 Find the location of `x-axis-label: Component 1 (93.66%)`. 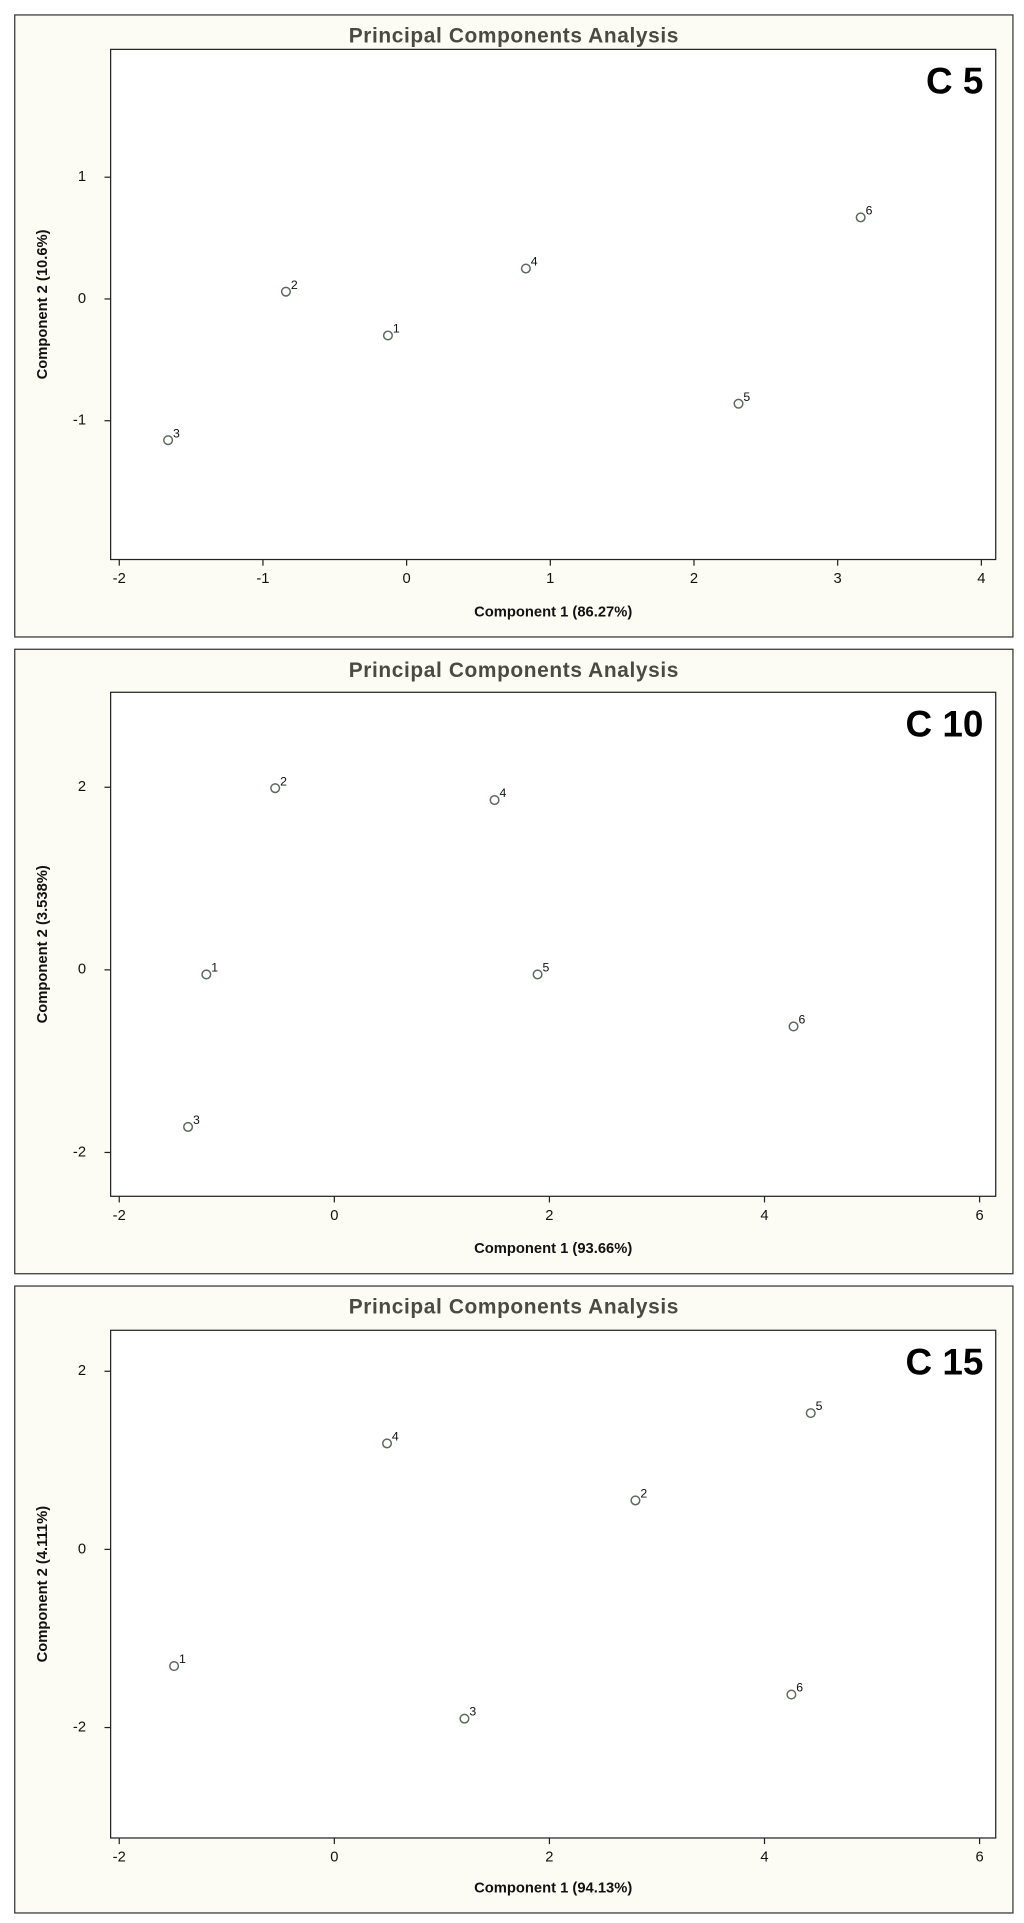

x-axis-label: Component 1 (93.66%) is located at coordinates (553, 1249).